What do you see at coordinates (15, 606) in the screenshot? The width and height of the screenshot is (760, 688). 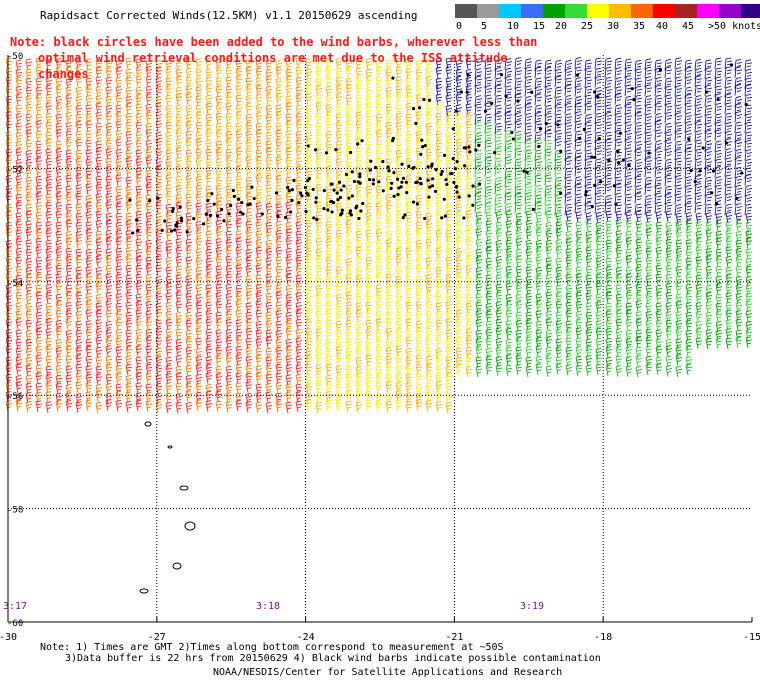 I see `time-label-1: 3:17` at bounding box center [15, 606].